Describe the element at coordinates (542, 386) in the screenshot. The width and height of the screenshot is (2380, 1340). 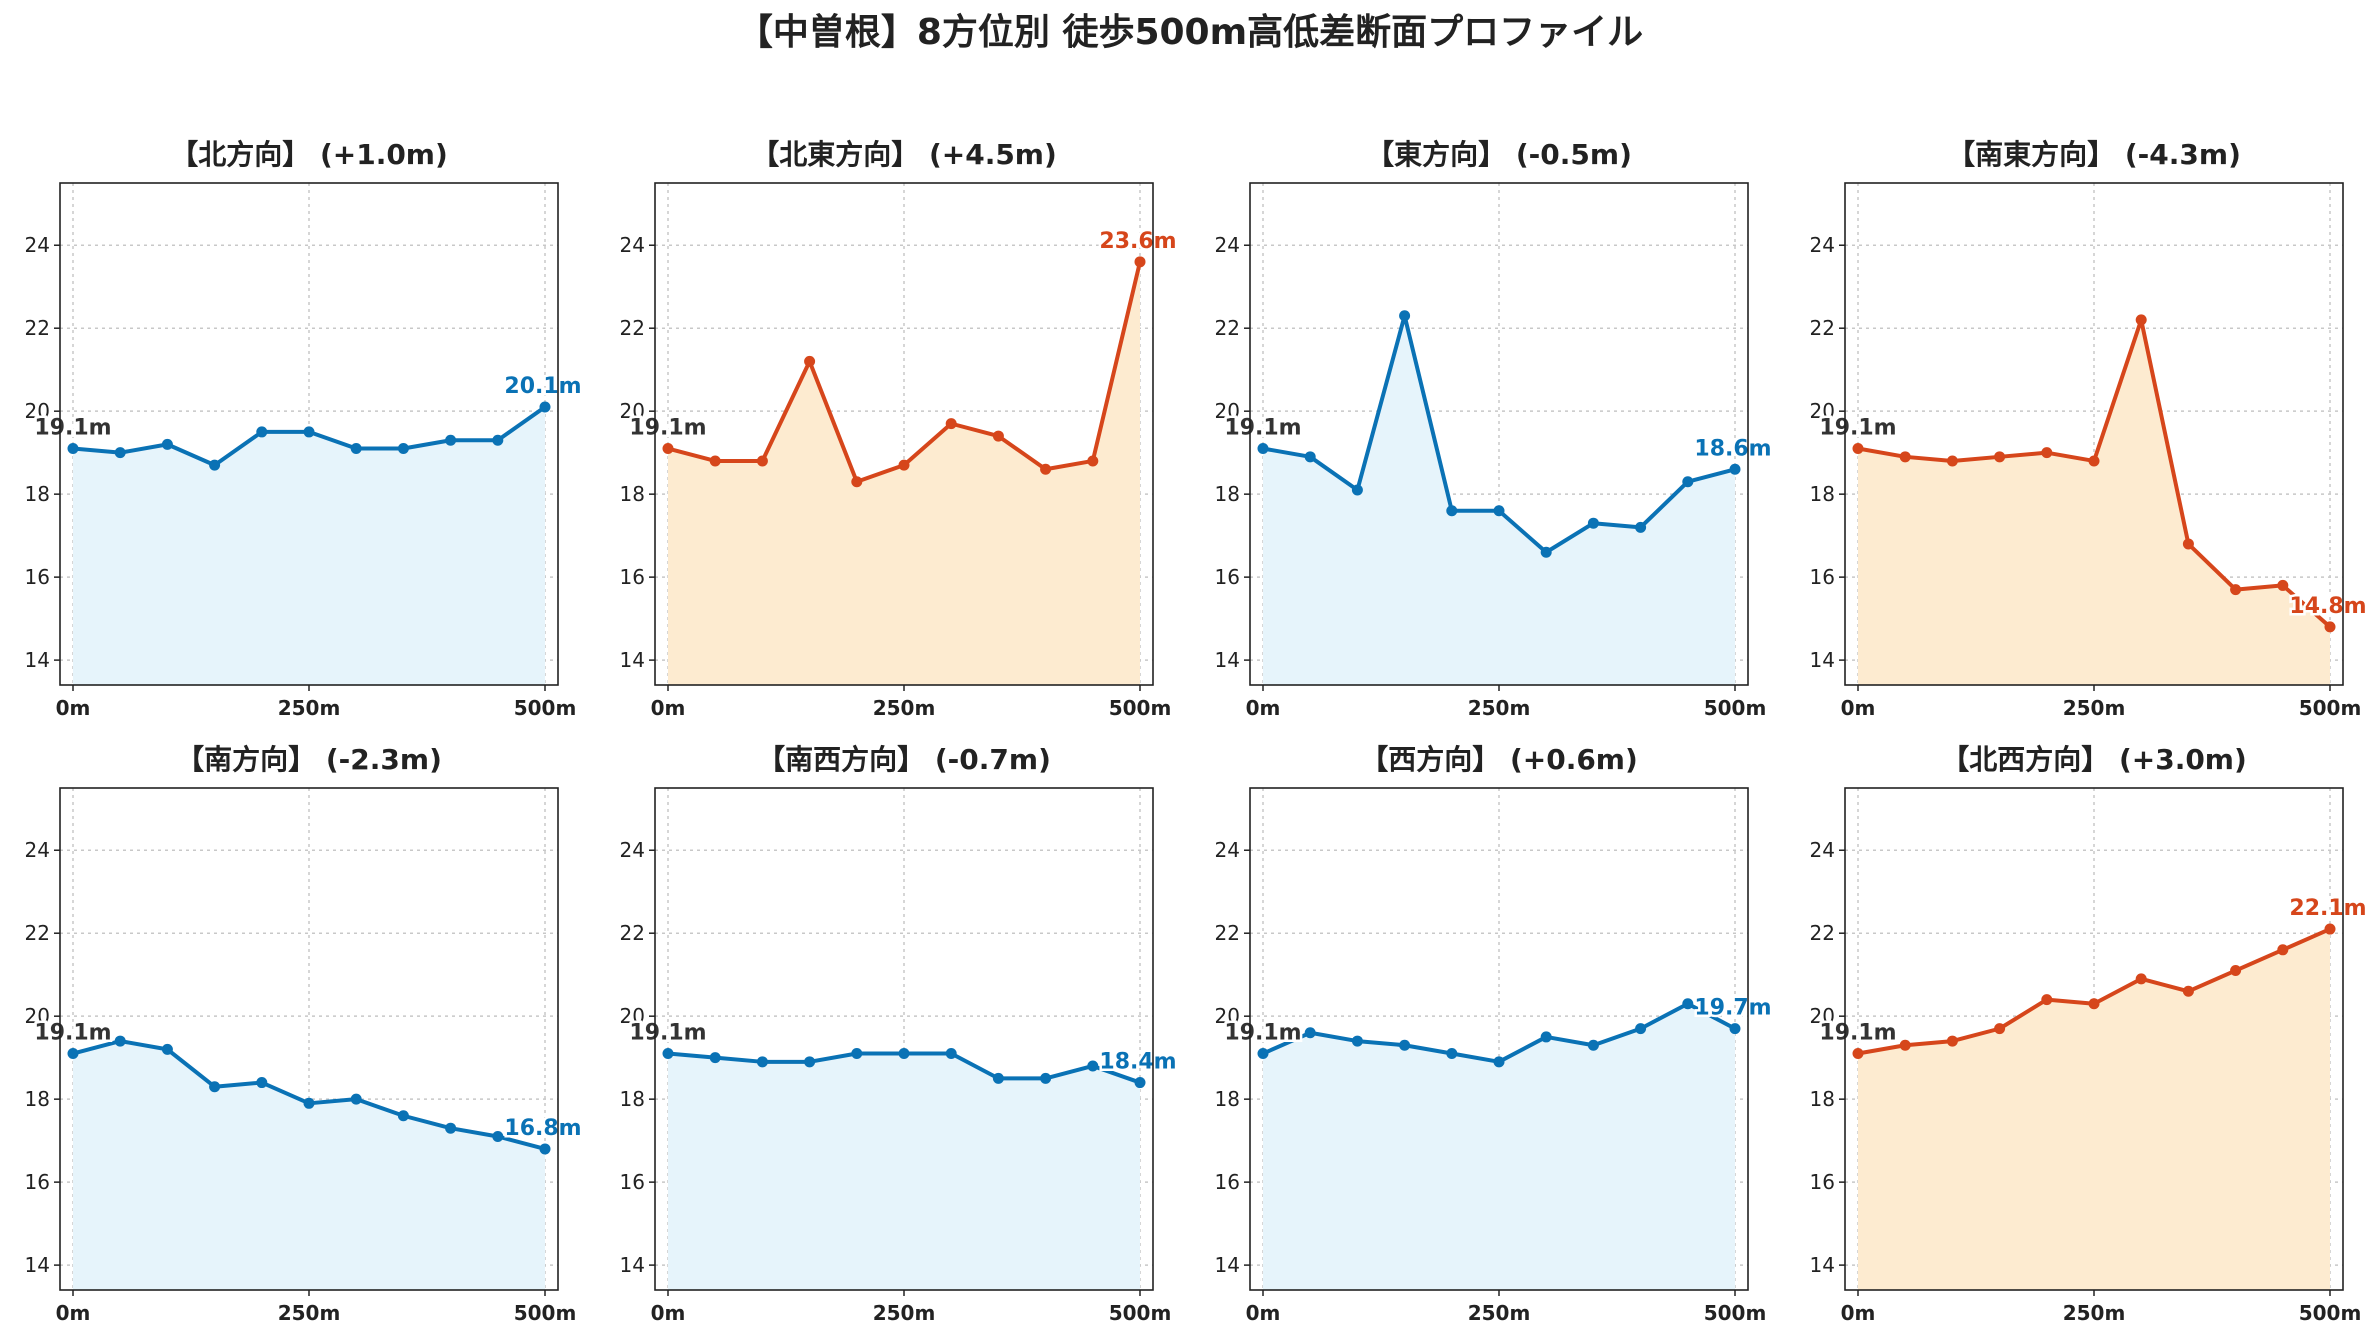
I see `end-elevation-label: 20.1m` at that location.